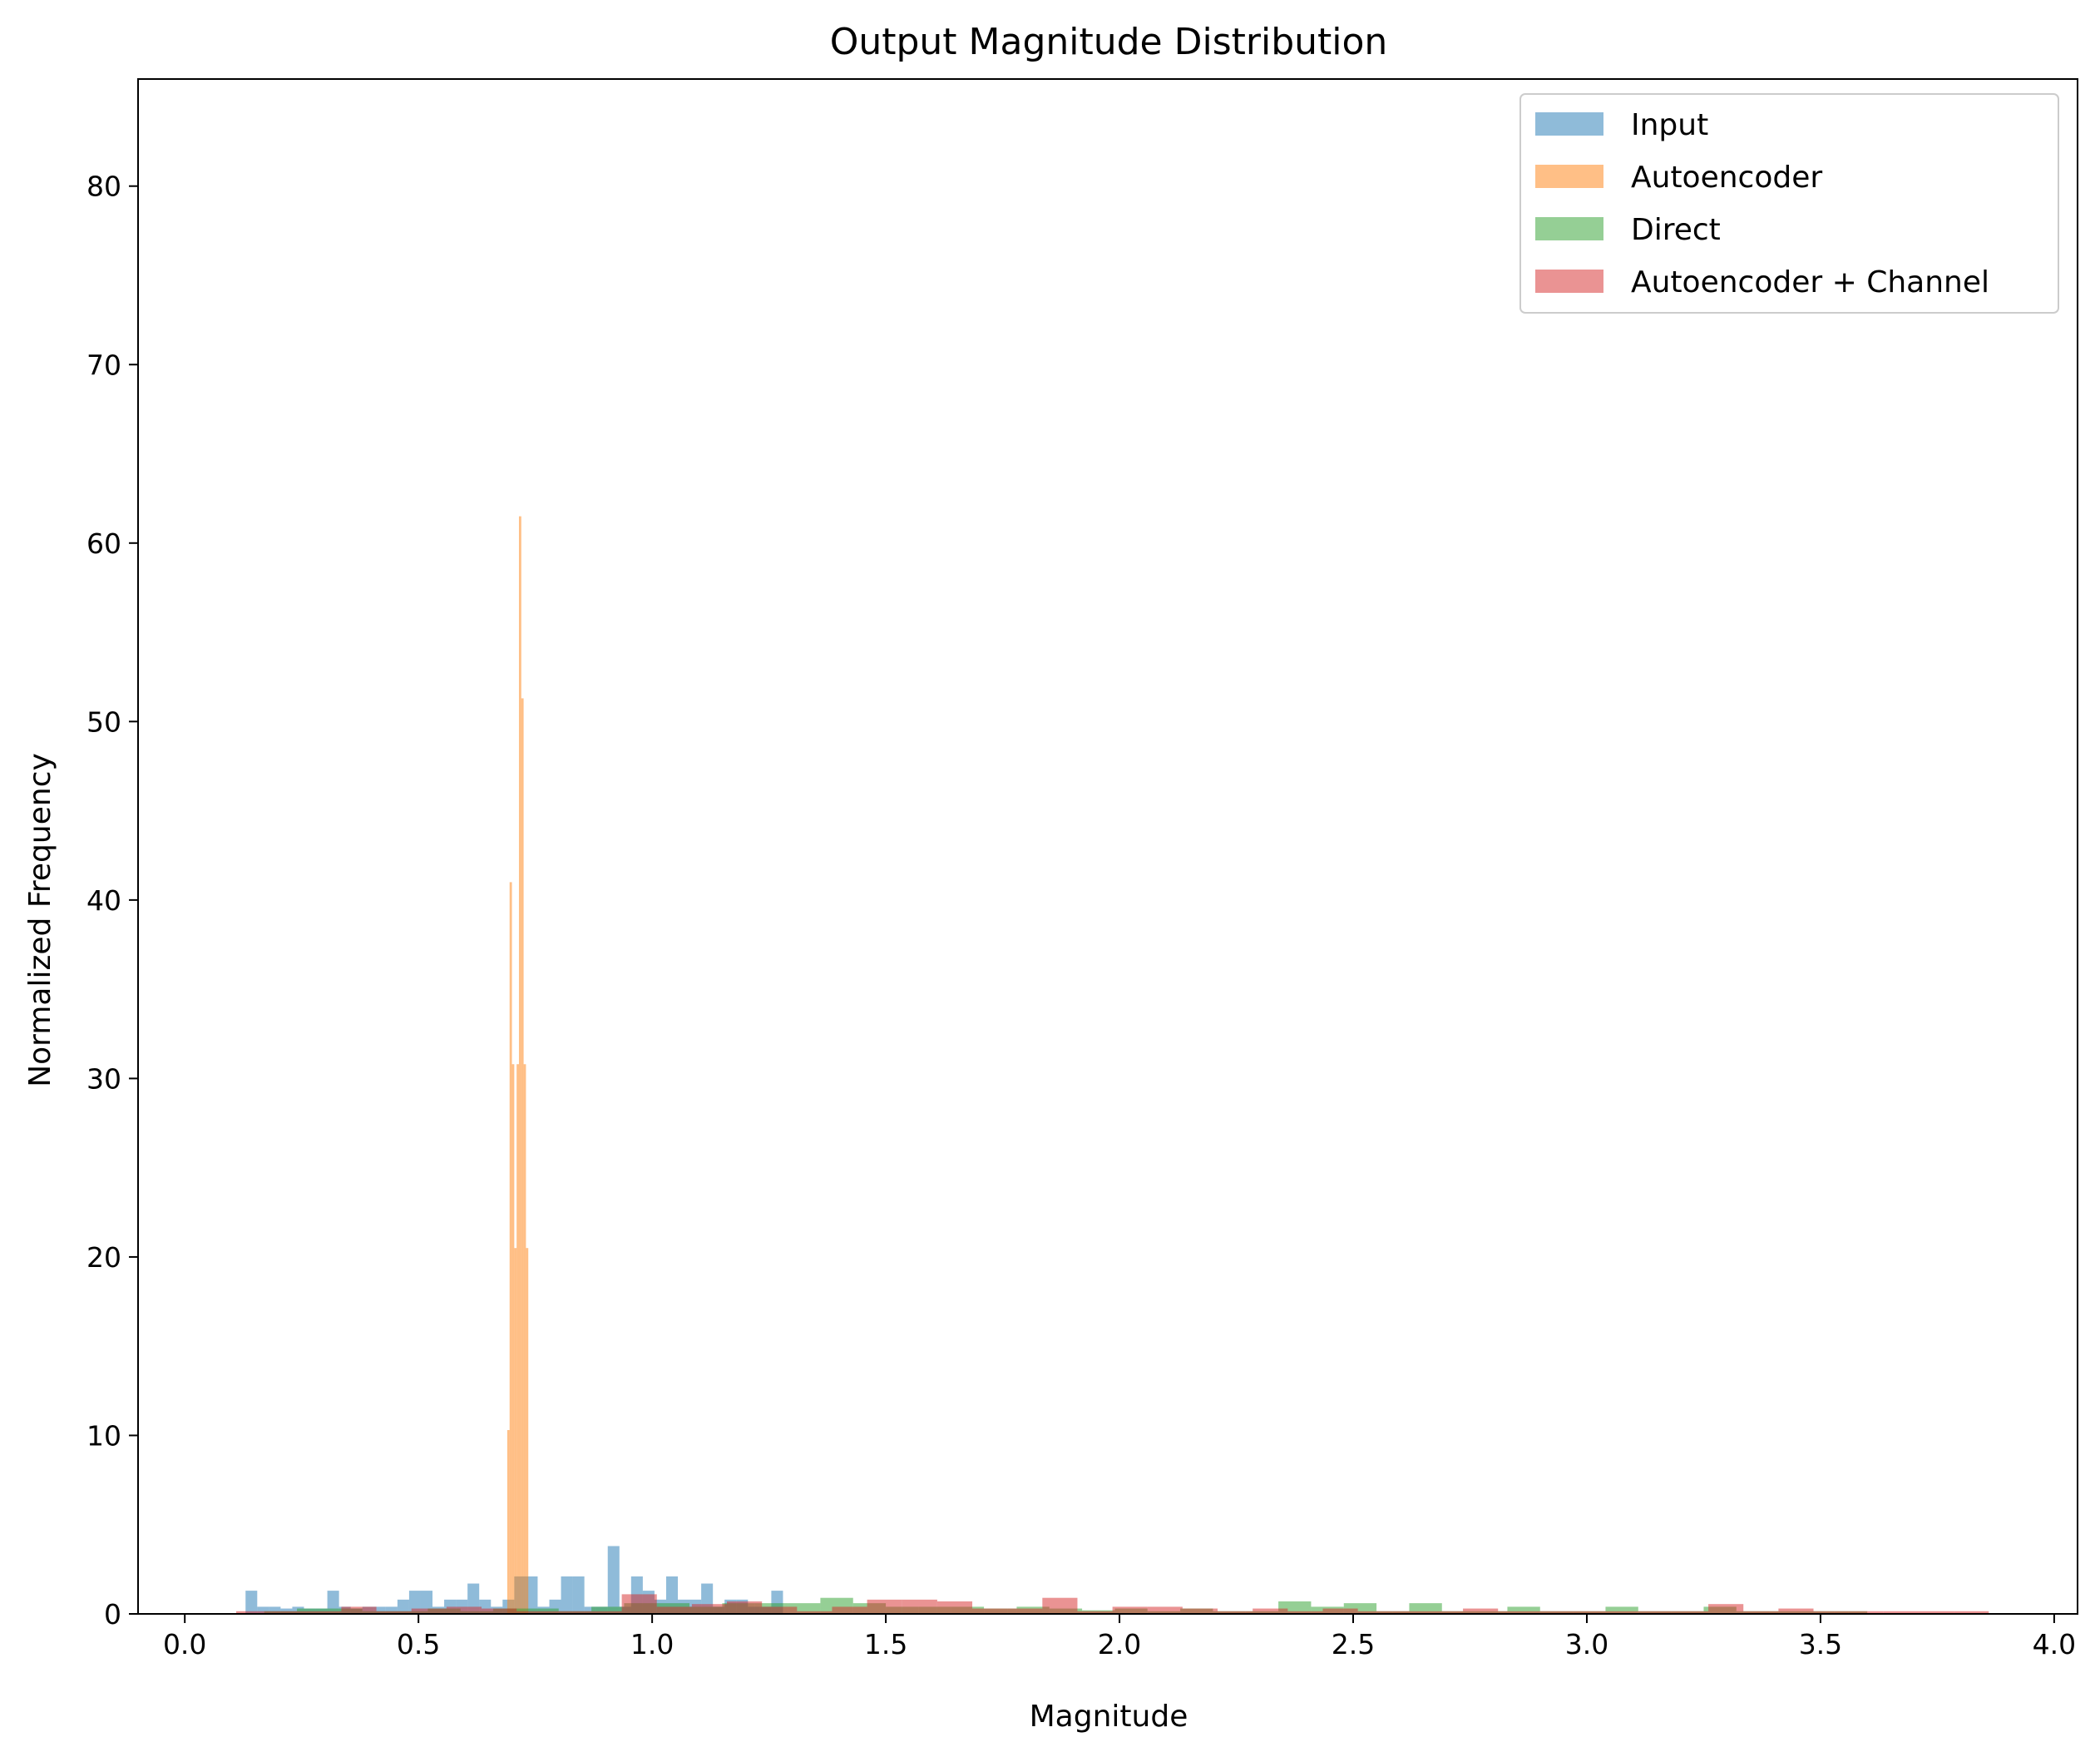 This screenshot has height=1747, width=2100. What do you see at coordinates (103, 543) in the screenshot?
I see `y-tick-label: 60` at bounding box center [103, 543].